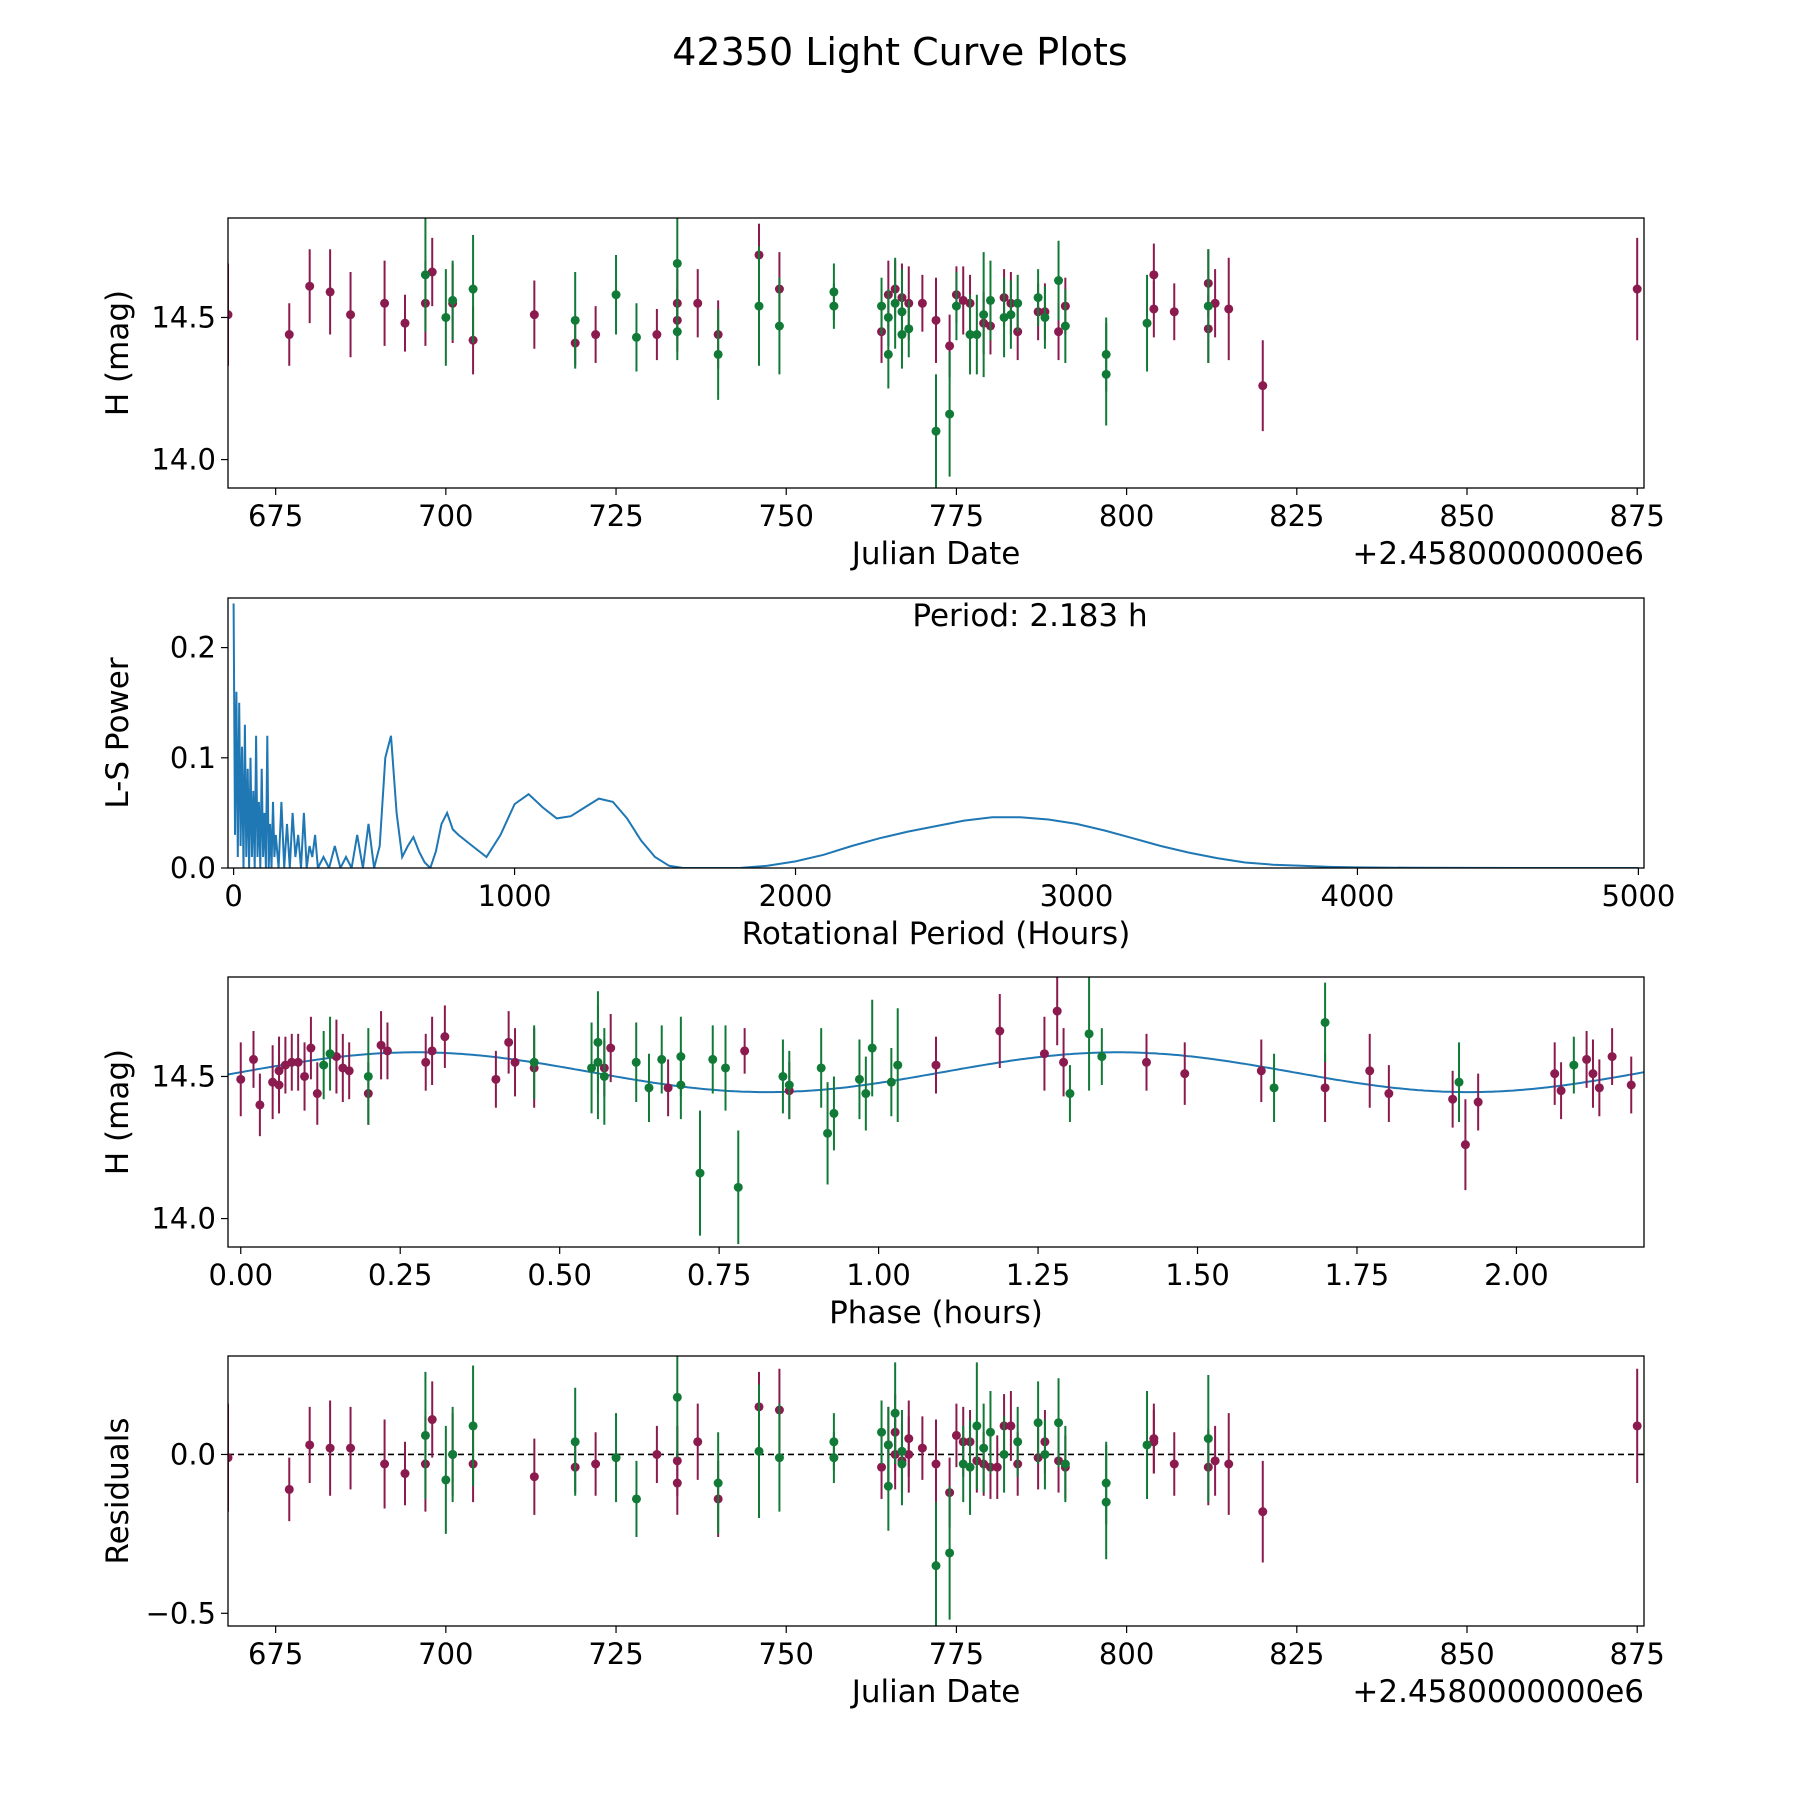 This screenshot has height=1800, width=1800. Describe the element at coordinates (900, 52) in the screenshot. I see `figure-title: 42350 Light Curve Plots` at that location.